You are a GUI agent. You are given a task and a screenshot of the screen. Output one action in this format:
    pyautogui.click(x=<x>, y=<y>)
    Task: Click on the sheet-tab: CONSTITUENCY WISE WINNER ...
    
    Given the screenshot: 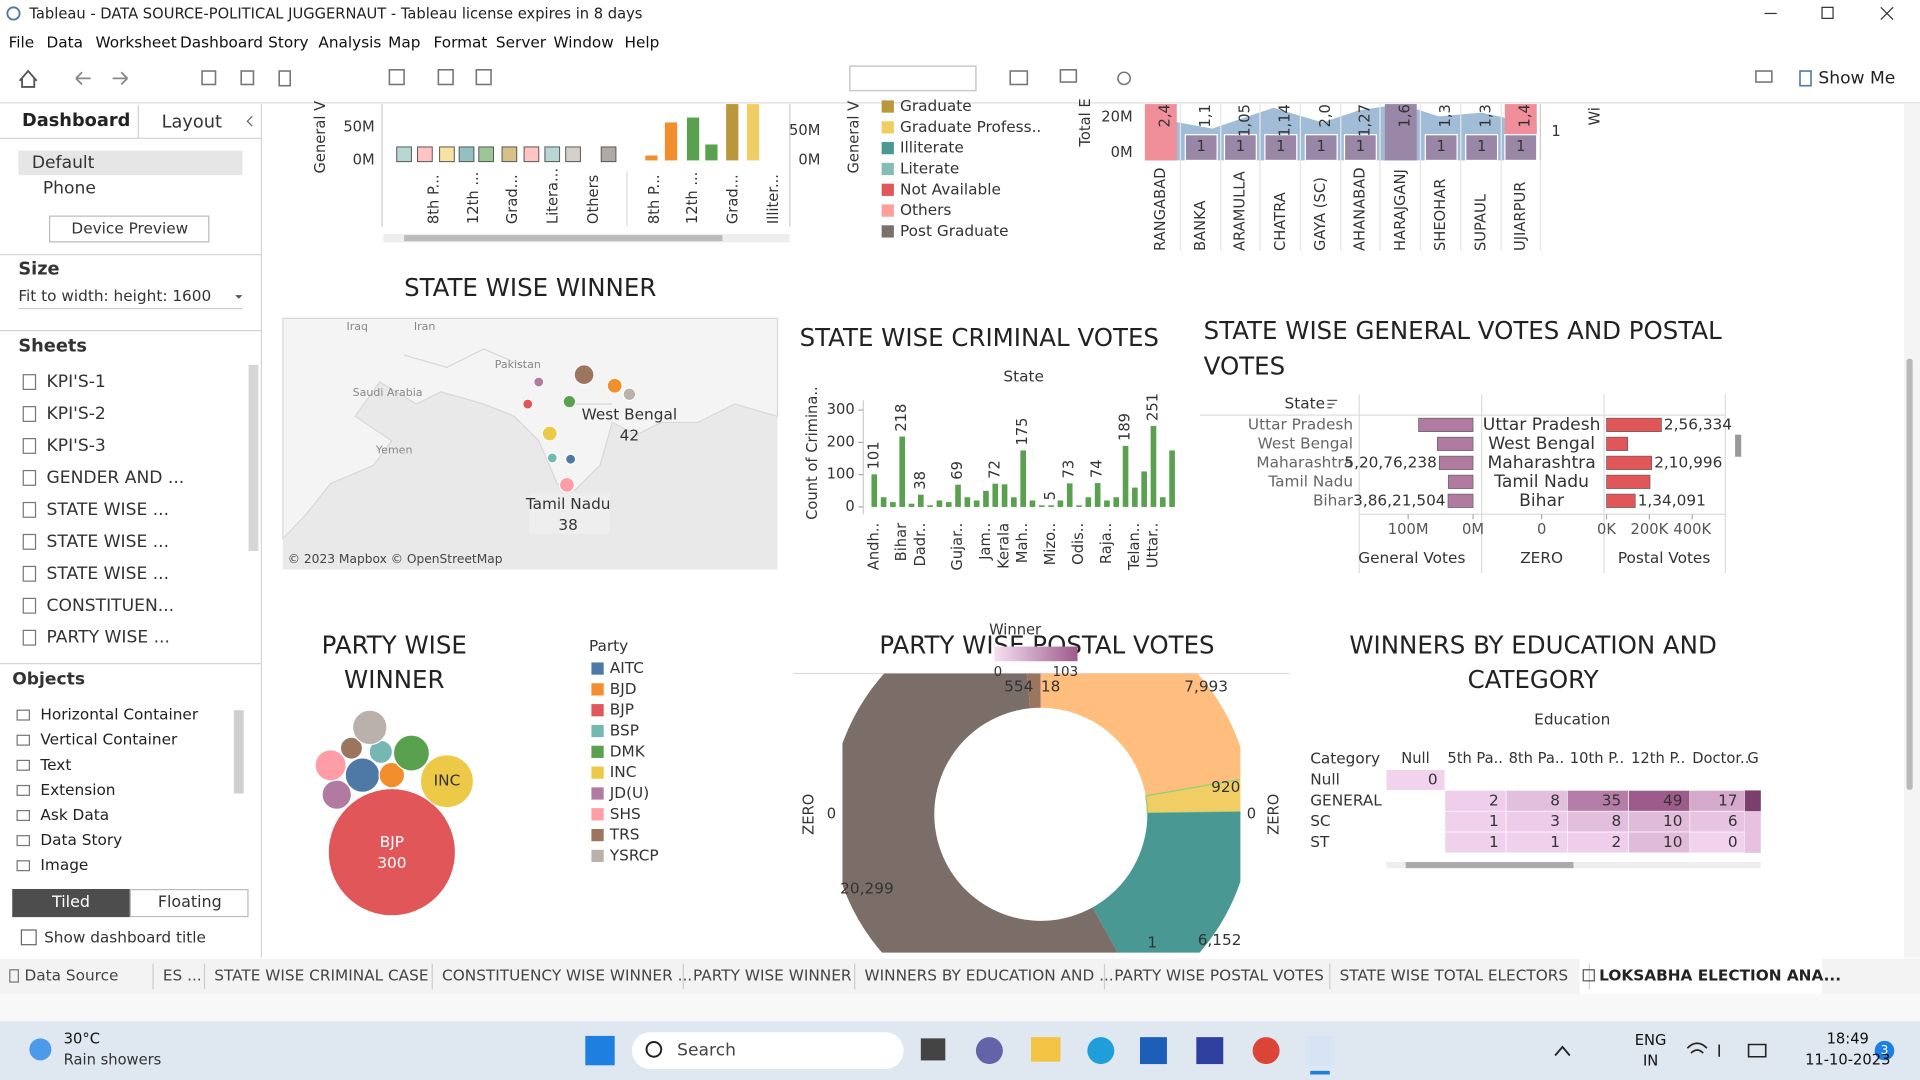 What is the action you would take?
    pyautogui.click(x=567, y=975)
    